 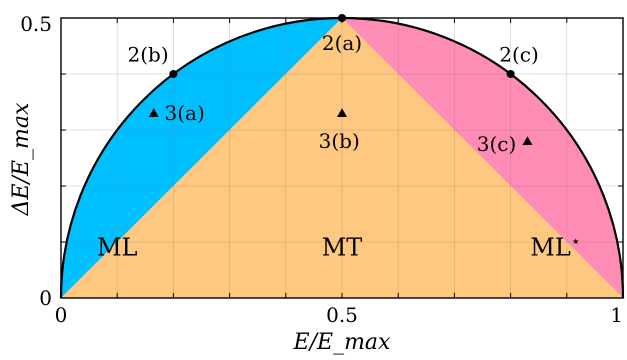 What do you see at coordinates (61, 315) in the screenshot?
I see `x-tick-label-0: 0` at bounding box center [61, 315].